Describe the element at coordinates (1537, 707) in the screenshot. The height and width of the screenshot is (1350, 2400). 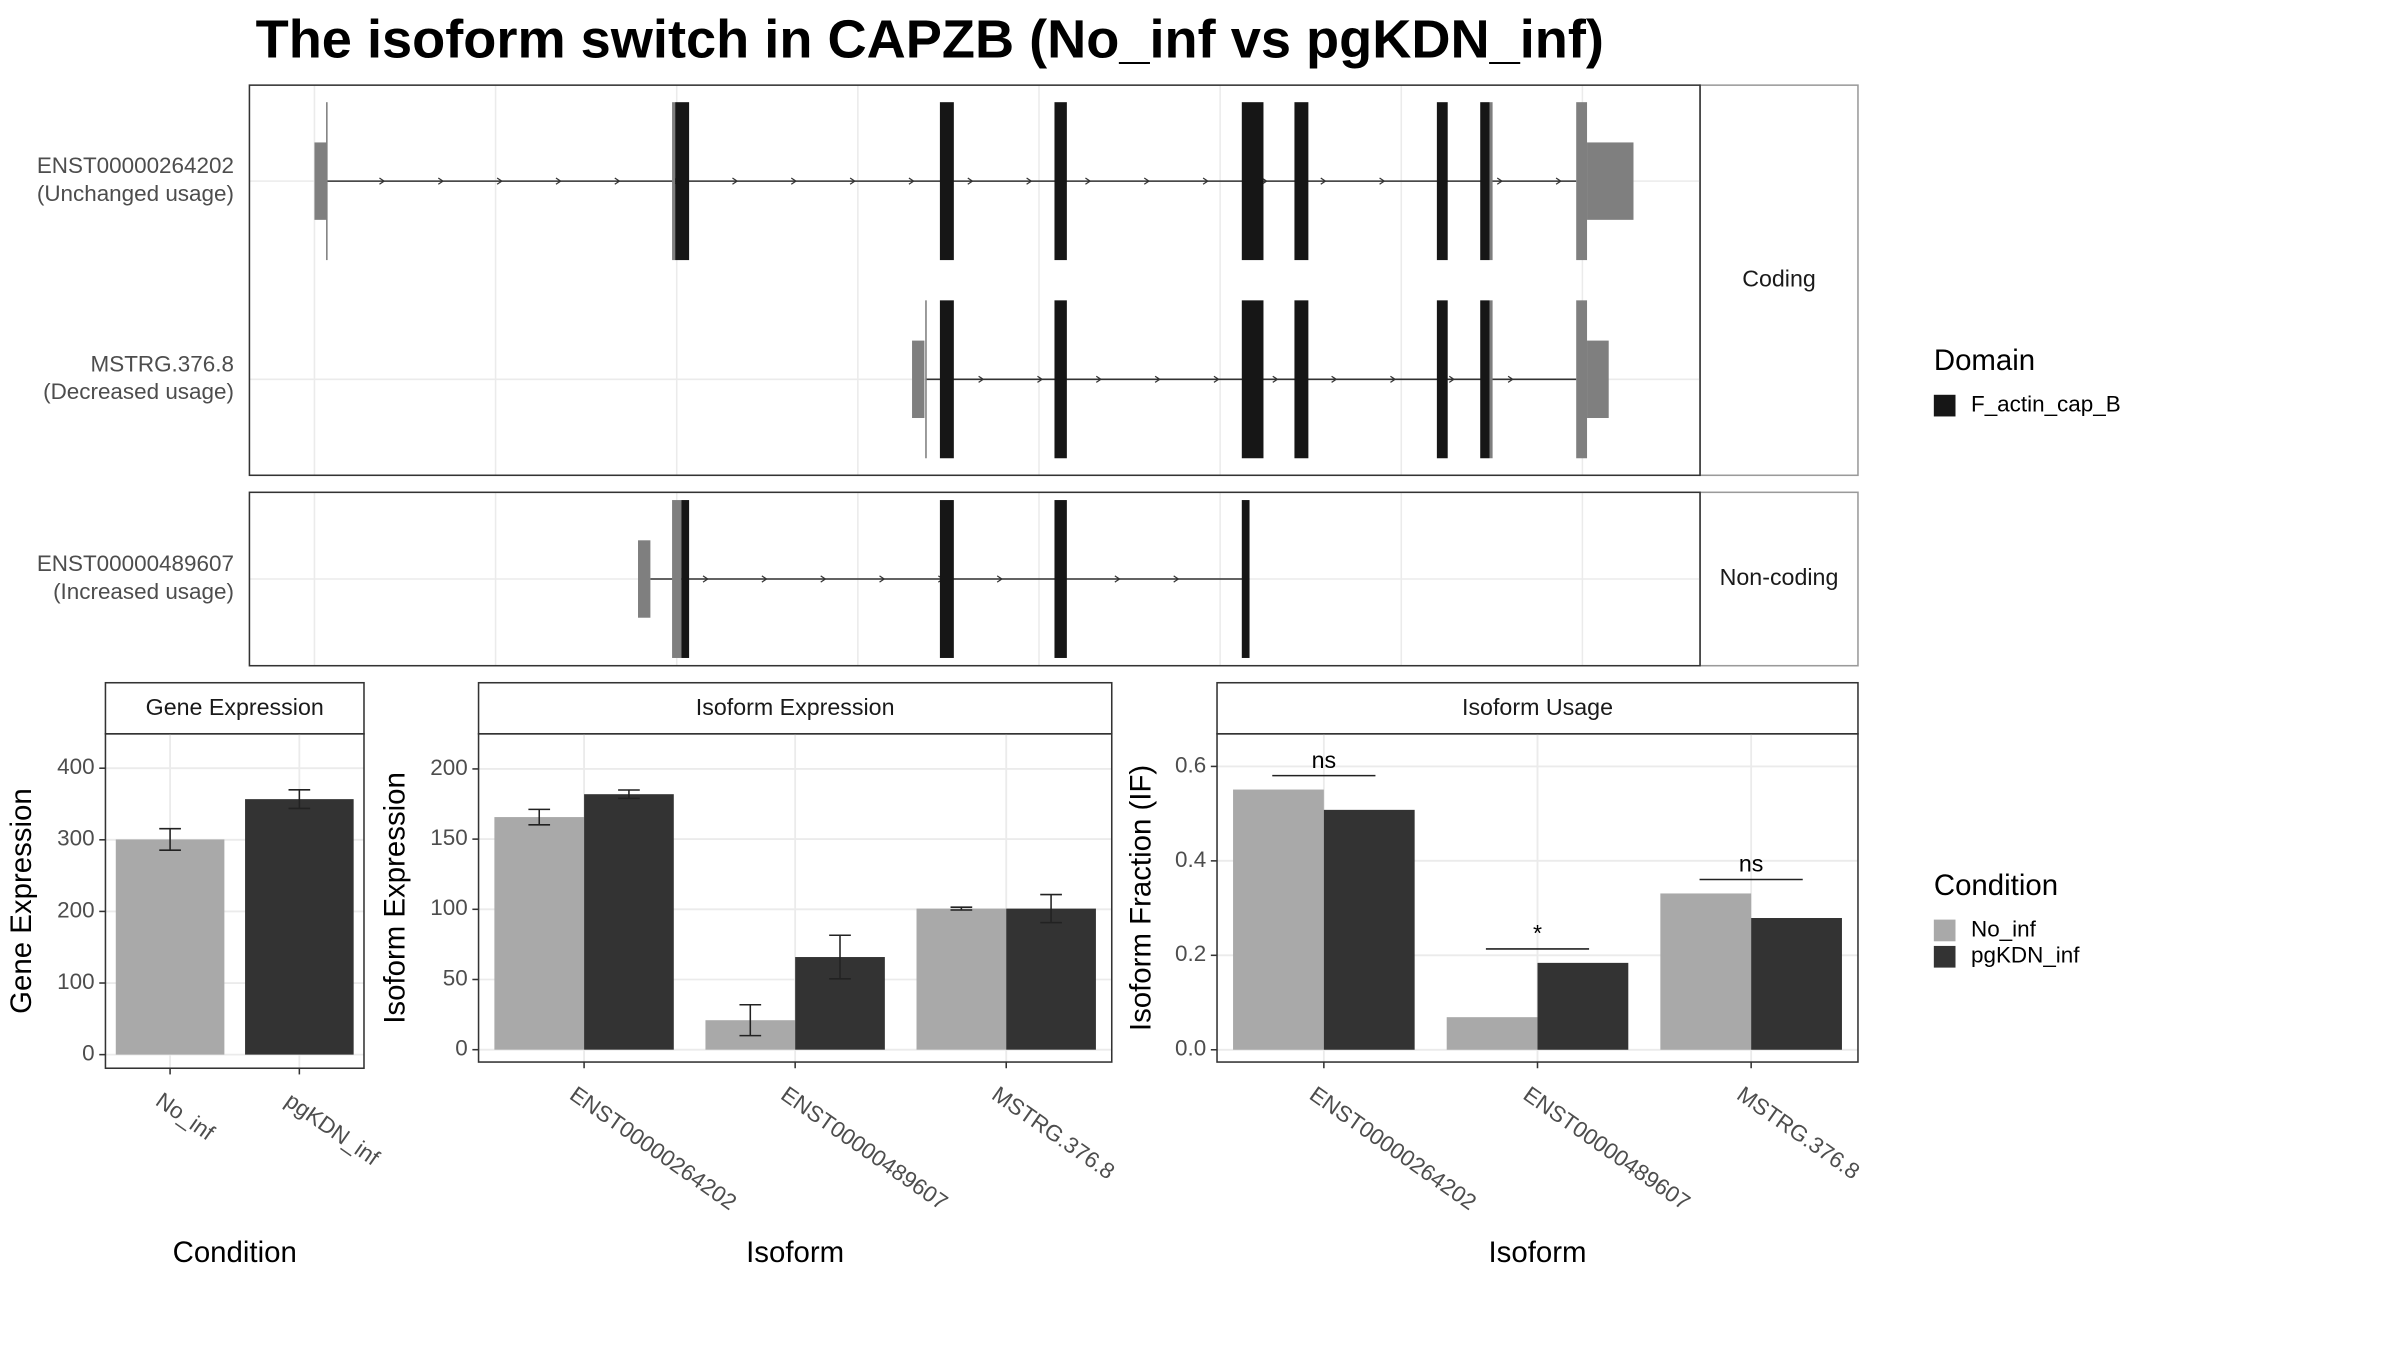
I see `facet-title: Isoform Usage` at that location.